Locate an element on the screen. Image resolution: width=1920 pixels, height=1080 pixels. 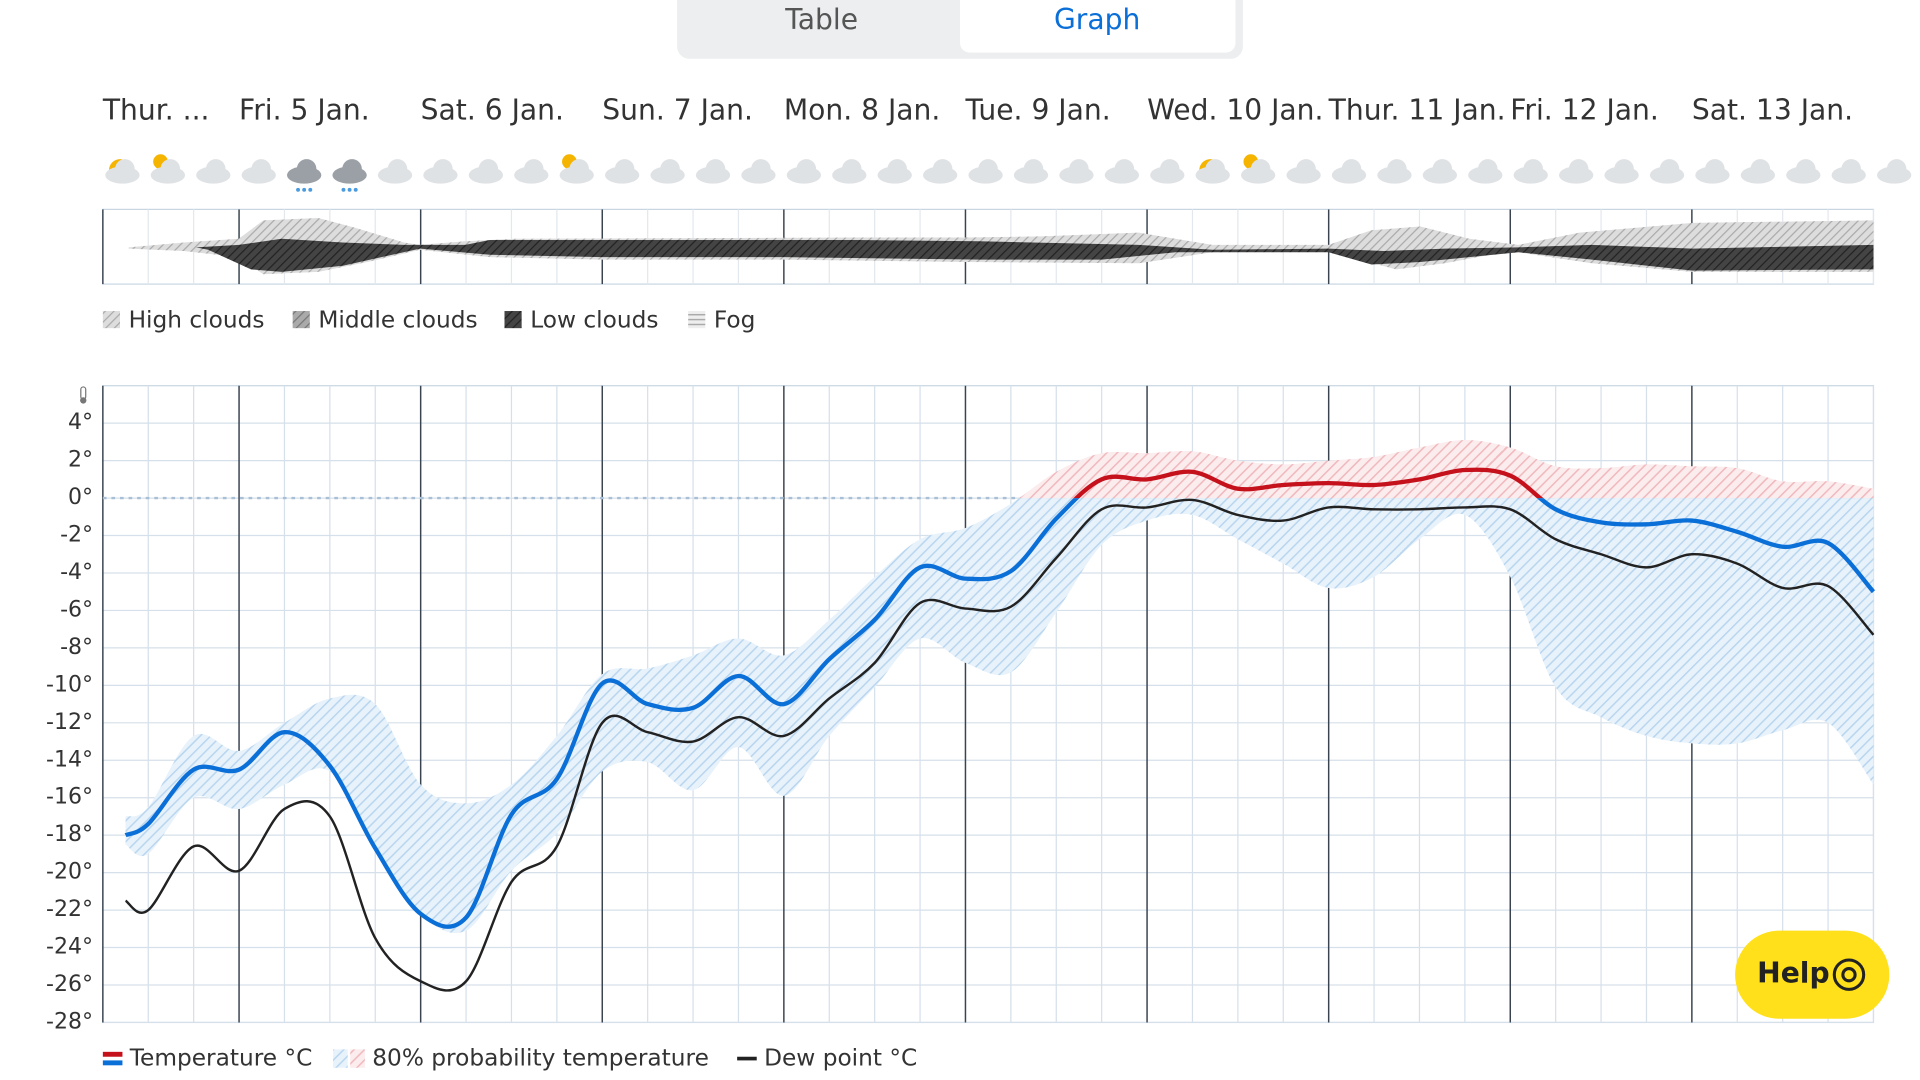
legend-label: Temperature °C is located at coordinates (221, 1058).